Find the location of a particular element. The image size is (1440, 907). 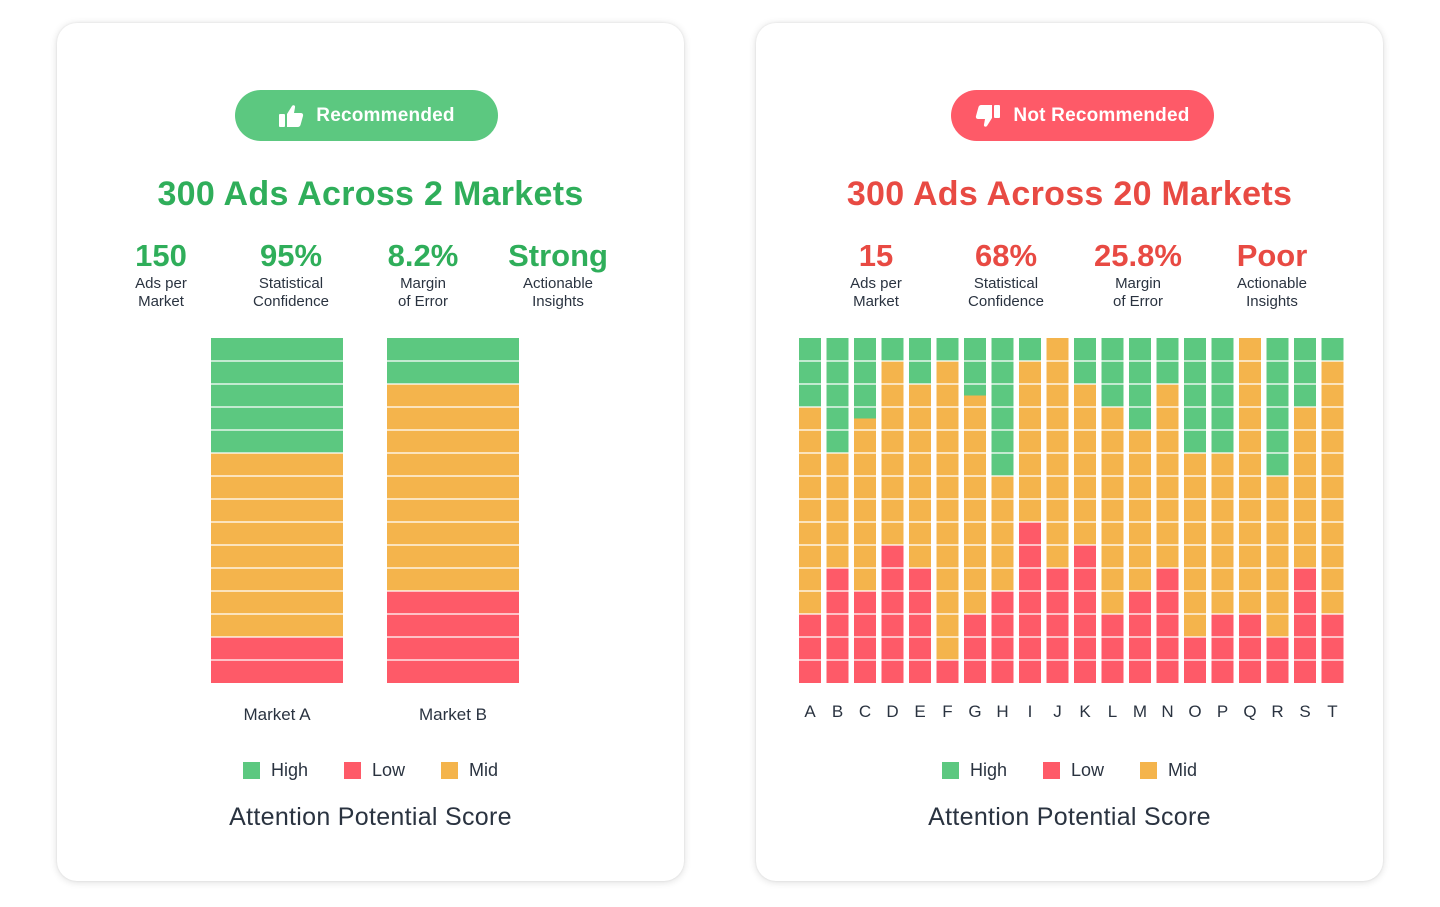

bar-segment-high-s is located at coordinates (1305, 372).